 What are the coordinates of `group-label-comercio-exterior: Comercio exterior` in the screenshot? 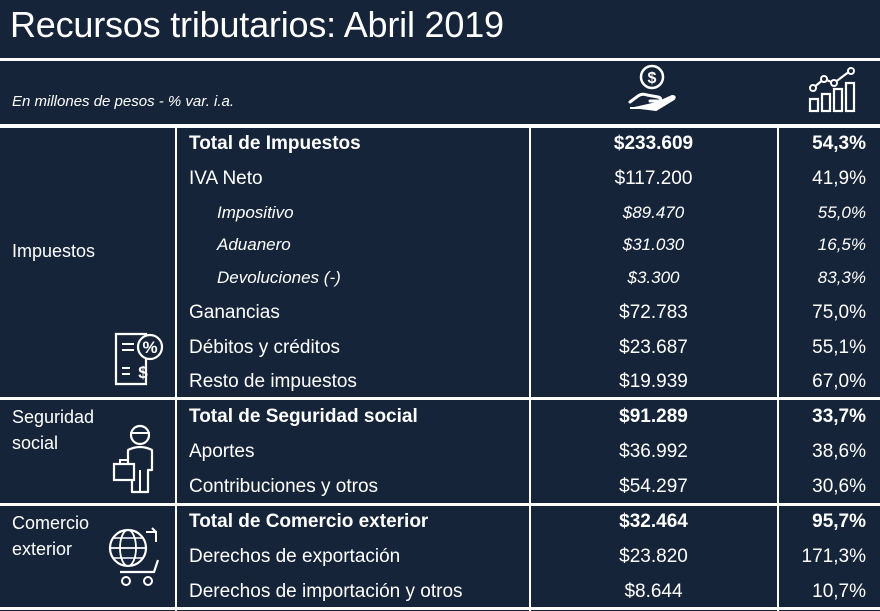 It's located at (50, 536).